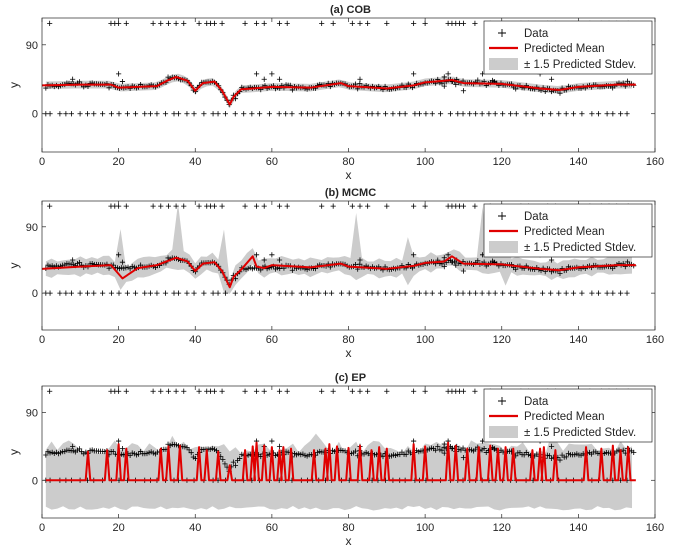 The image size is (676, 557). Describe the element at coordinates (119, 528) in the screenshot. I see `x-tick-label: 20` at that location.